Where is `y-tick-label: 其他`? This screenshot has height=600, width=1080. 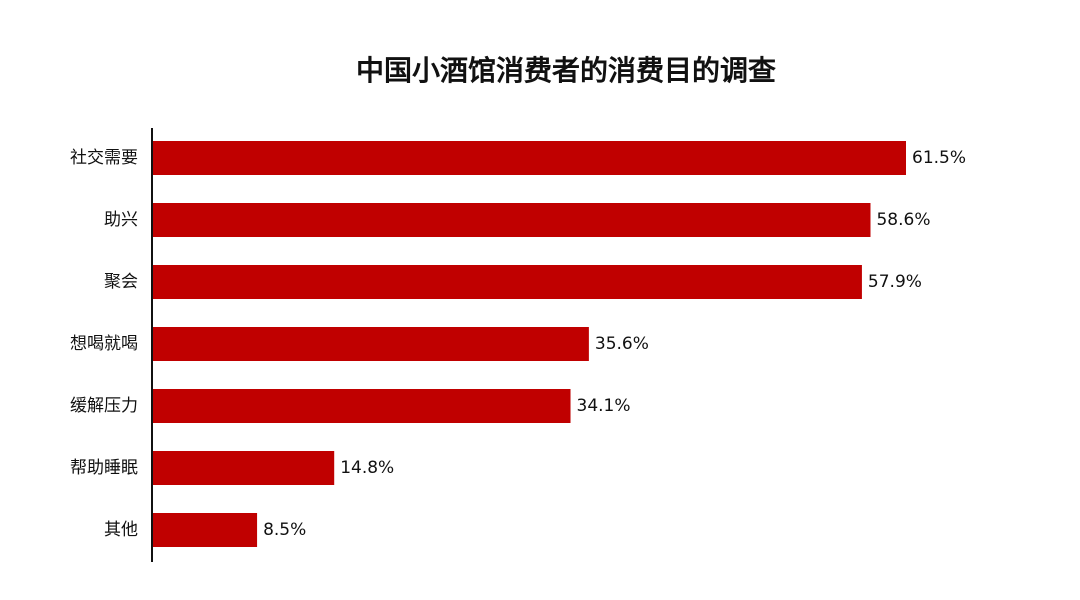 y-tick-label: 其他 is located at coordinates (121, 530).